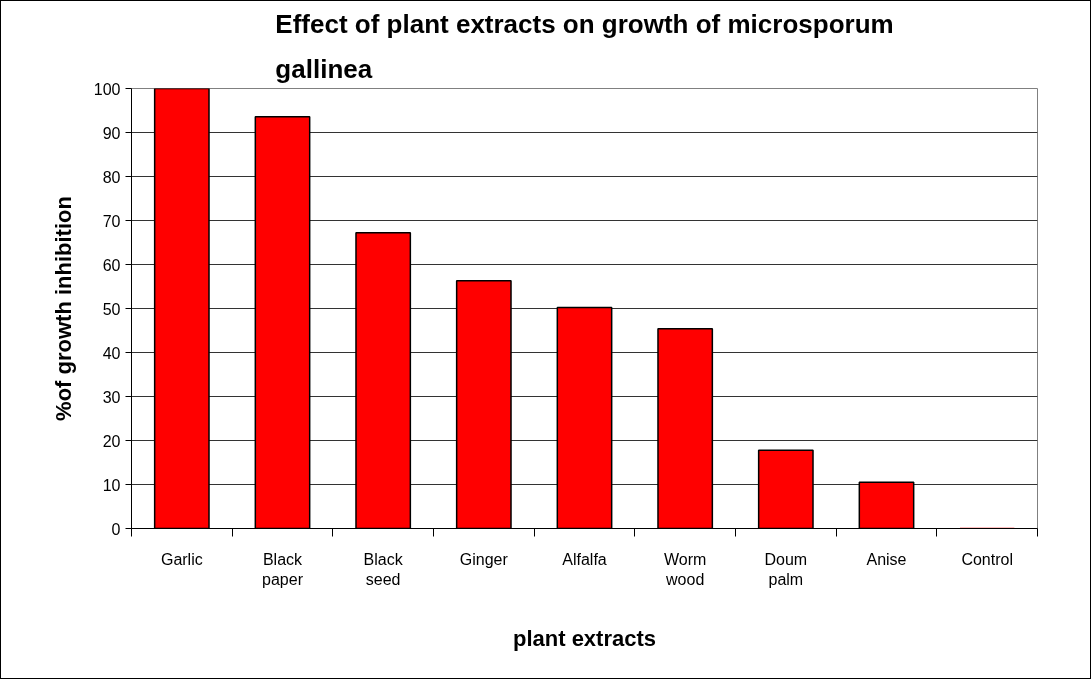  I want to click on chart-title: Effect of plant extracts on growth of microsporum gallinea, so click(584, 46).